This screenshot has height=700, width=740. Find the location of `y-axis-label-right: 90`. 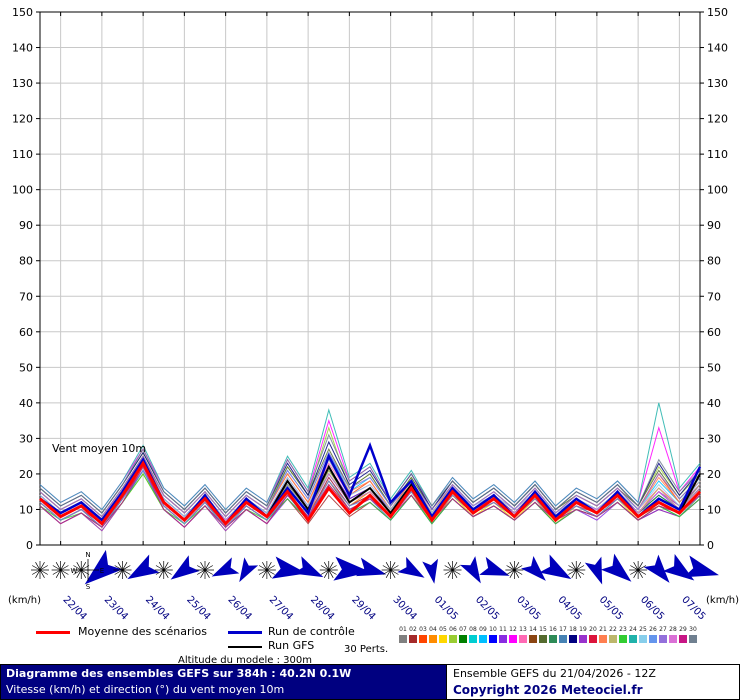

y-axis-label-right: 90 is located at coordinates (714, 225).